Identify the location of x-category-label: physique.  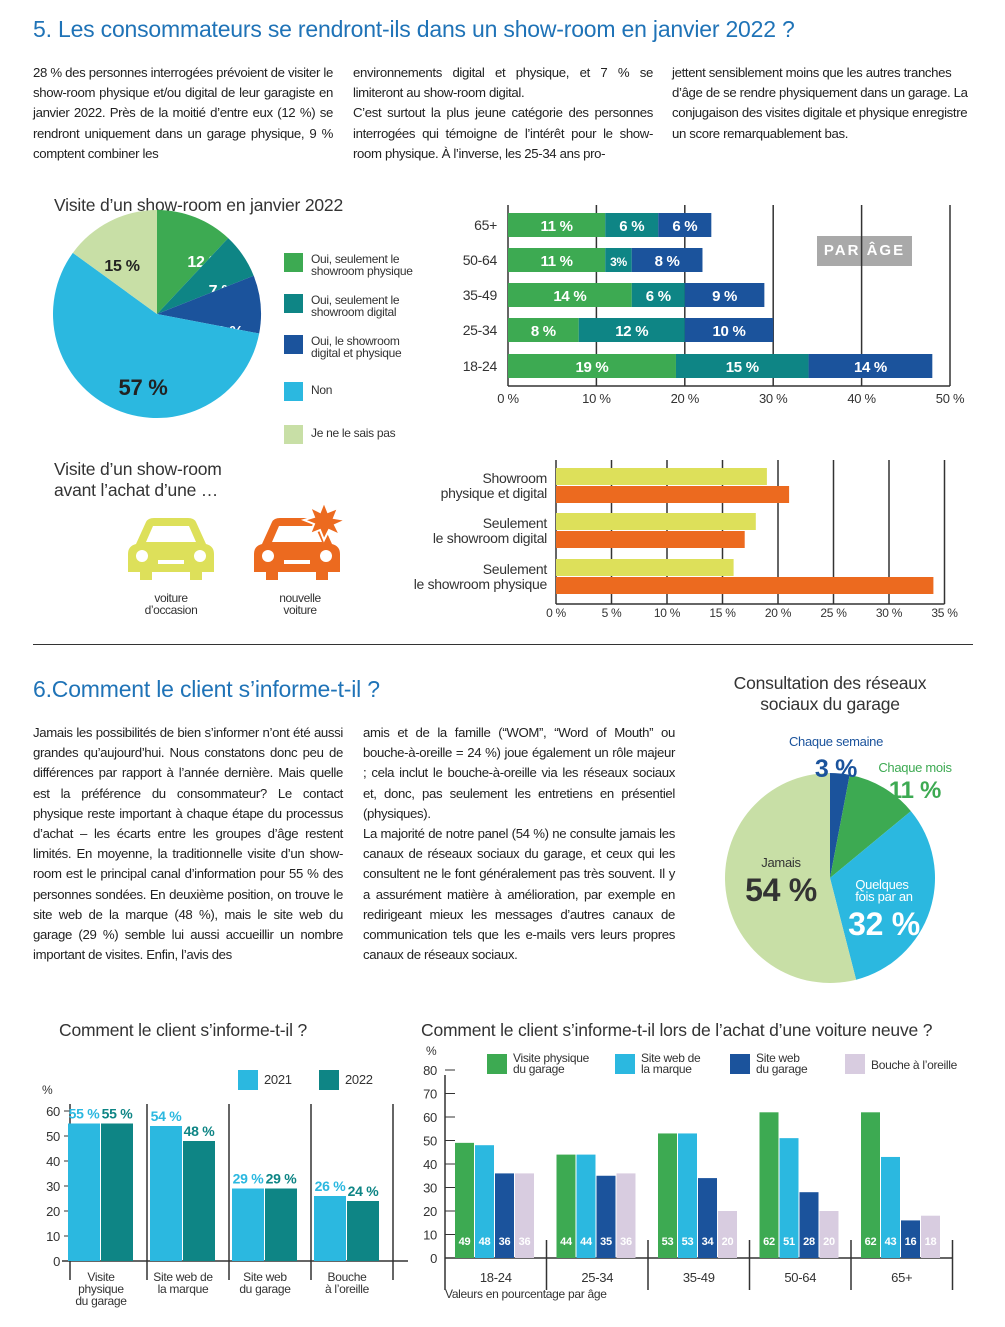
(101, 1289).